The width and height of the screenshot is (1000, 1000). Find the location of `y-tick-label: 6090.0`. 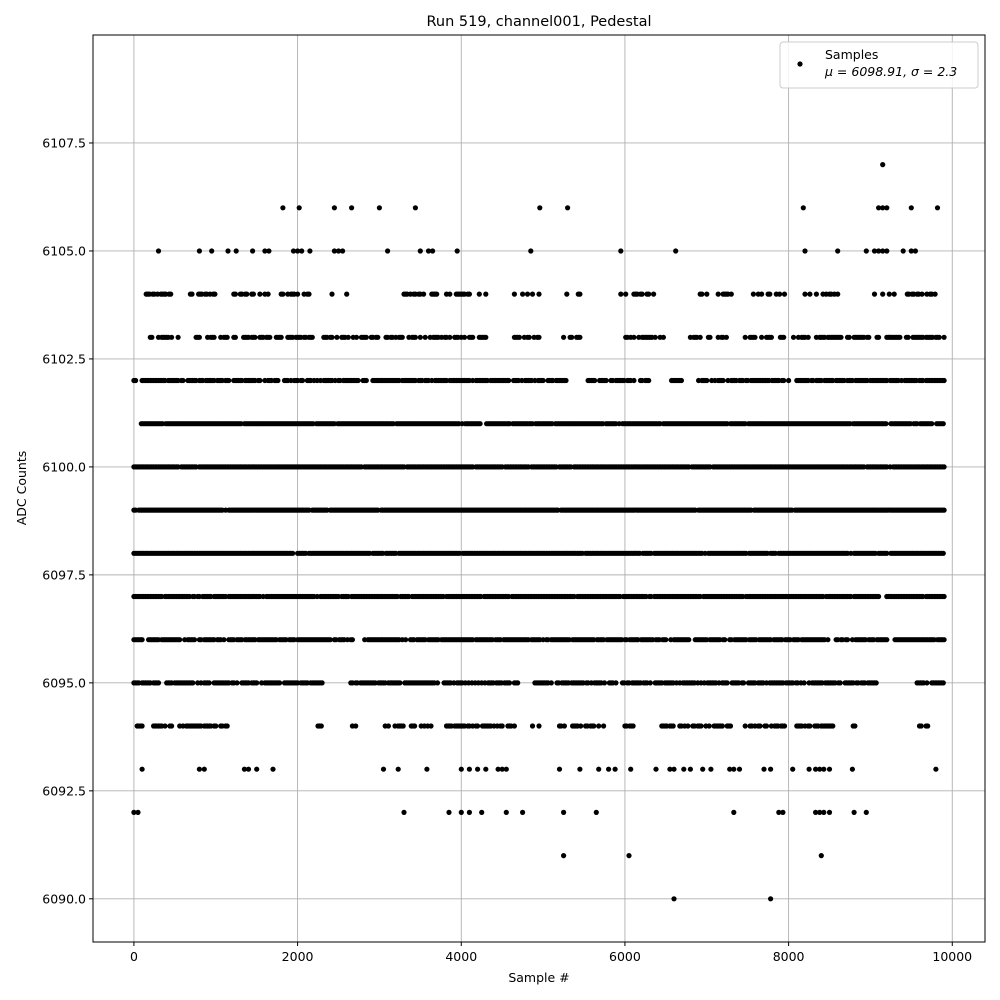

y-tick-label: 6090.0 is located at coordinates (64, 898).